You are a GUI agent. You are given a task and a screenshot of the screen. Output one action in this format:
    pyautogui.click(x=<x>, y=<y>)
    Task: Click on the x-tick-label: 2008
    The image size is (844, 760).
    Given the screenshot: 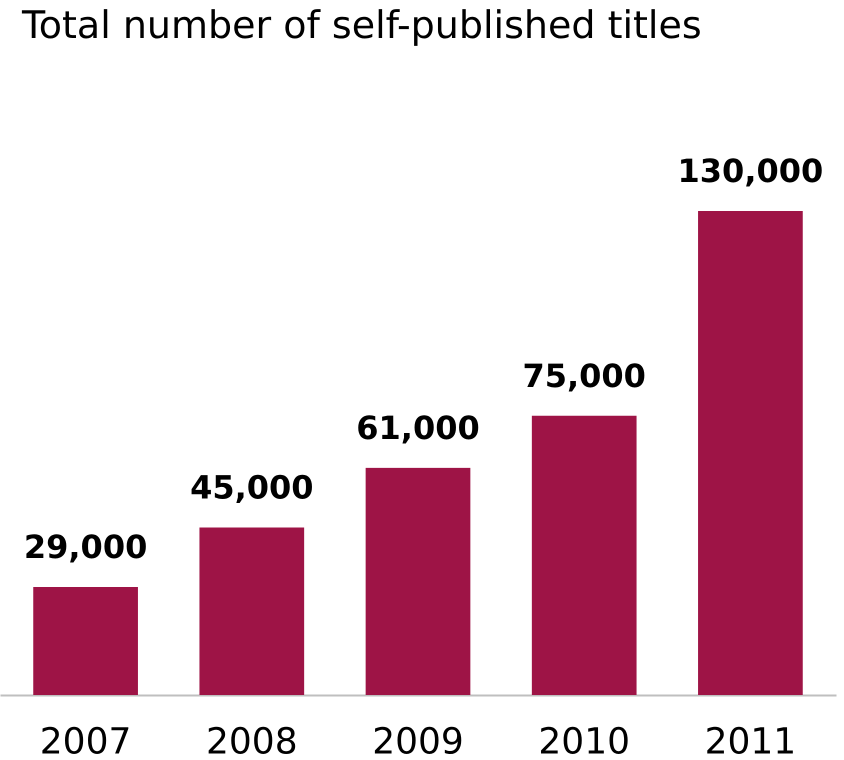 What is the action you would take?
    pyautogui.click(x=252, y=741)
    